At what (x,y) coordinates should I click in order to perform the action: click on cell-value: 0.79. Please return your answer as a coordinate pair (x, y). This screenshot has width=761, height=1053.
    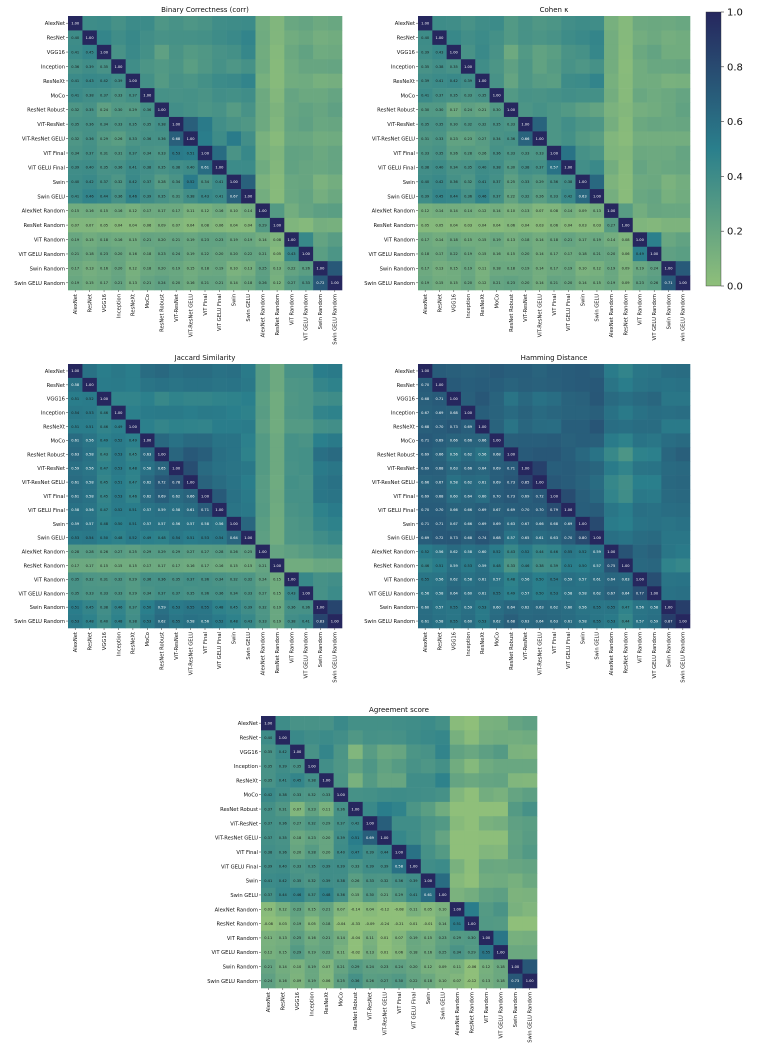
    Looking at the image, I should click on (554, 510).